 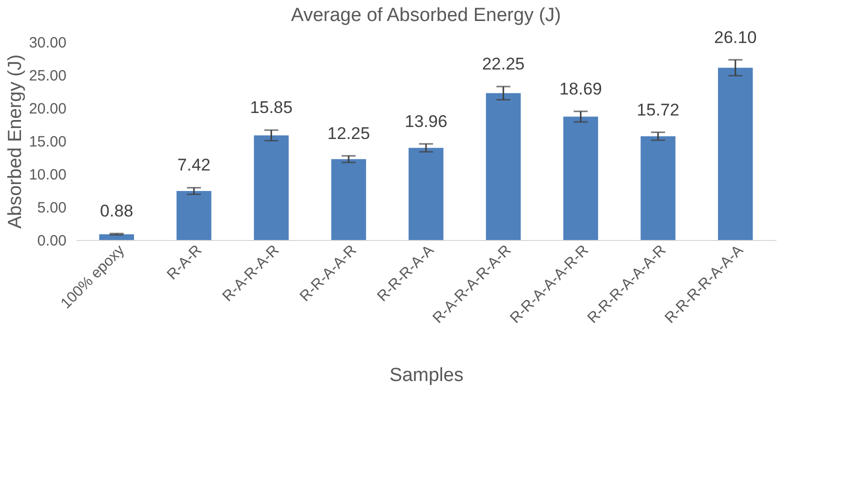 I want to click on y-tick-label: 0.00, so click(x=51, y=241).